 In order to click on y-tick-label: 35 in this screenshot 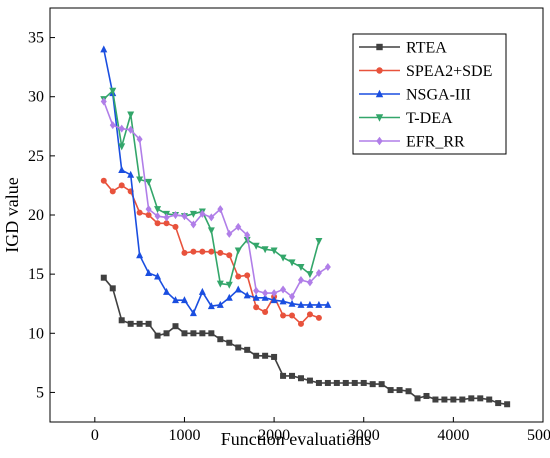, I will do `click(36, 38)`.